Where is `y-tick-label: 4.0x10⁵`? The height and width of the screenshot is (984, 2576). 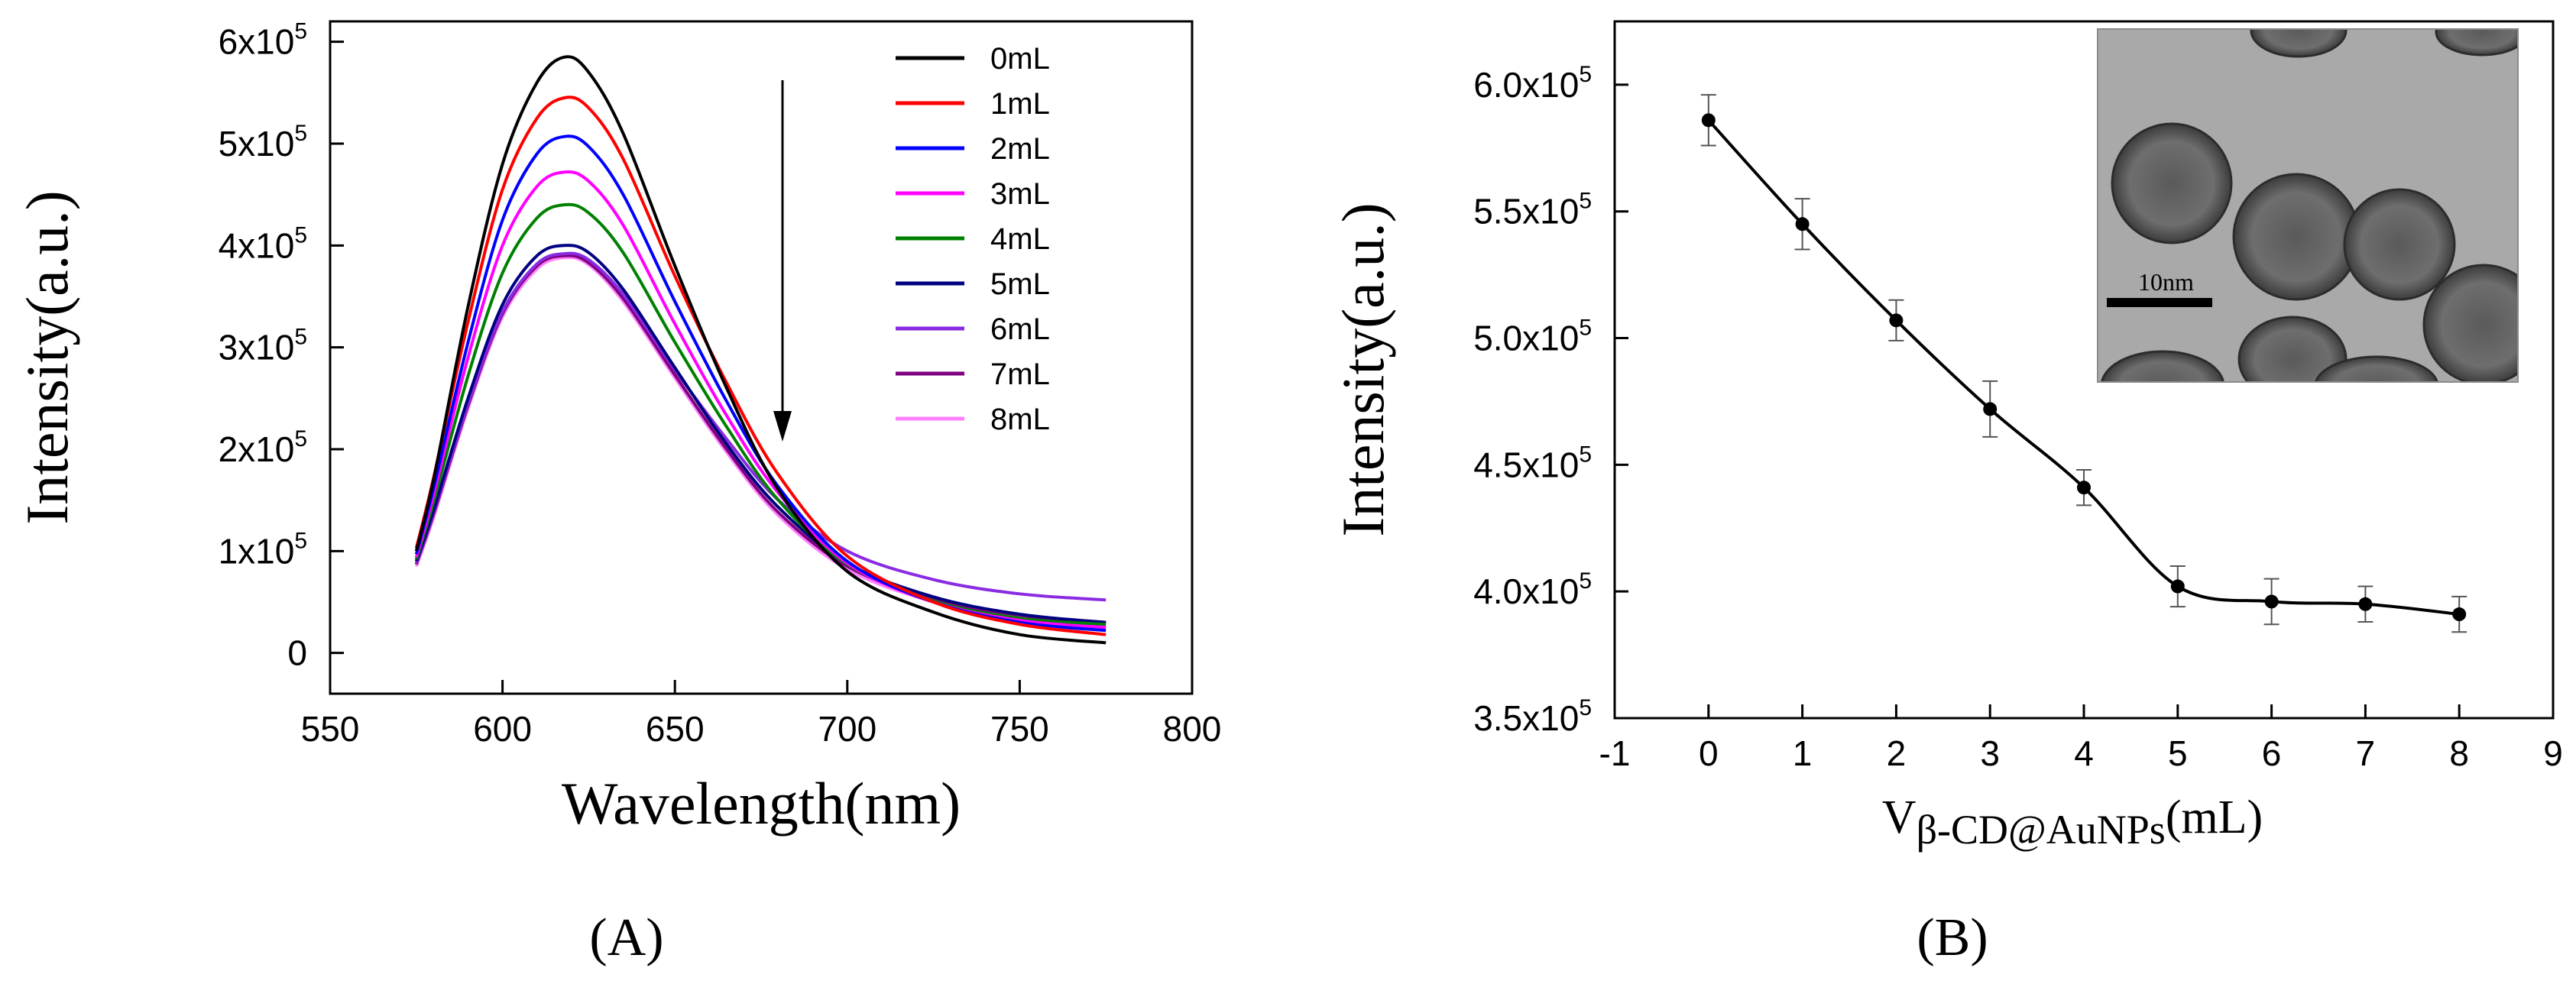 y-tick-label: 4.0x10⁵ is located at coordinates (1532, 589).